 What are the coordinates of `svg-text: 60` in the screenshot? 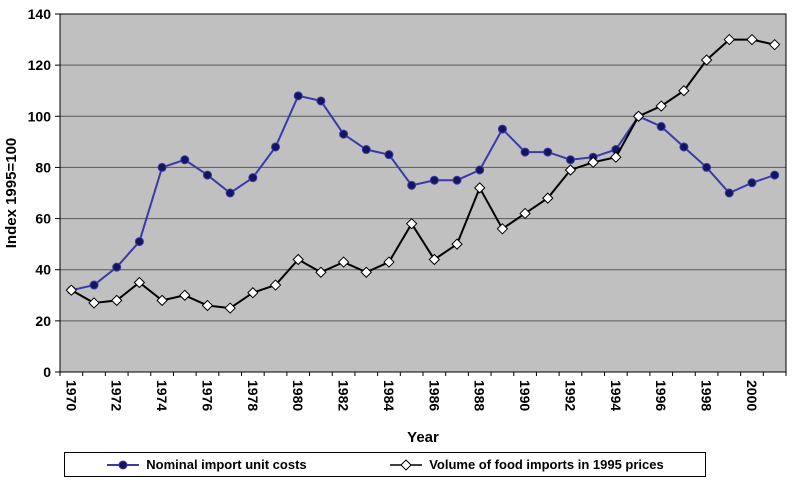 It's located at (43, 219).